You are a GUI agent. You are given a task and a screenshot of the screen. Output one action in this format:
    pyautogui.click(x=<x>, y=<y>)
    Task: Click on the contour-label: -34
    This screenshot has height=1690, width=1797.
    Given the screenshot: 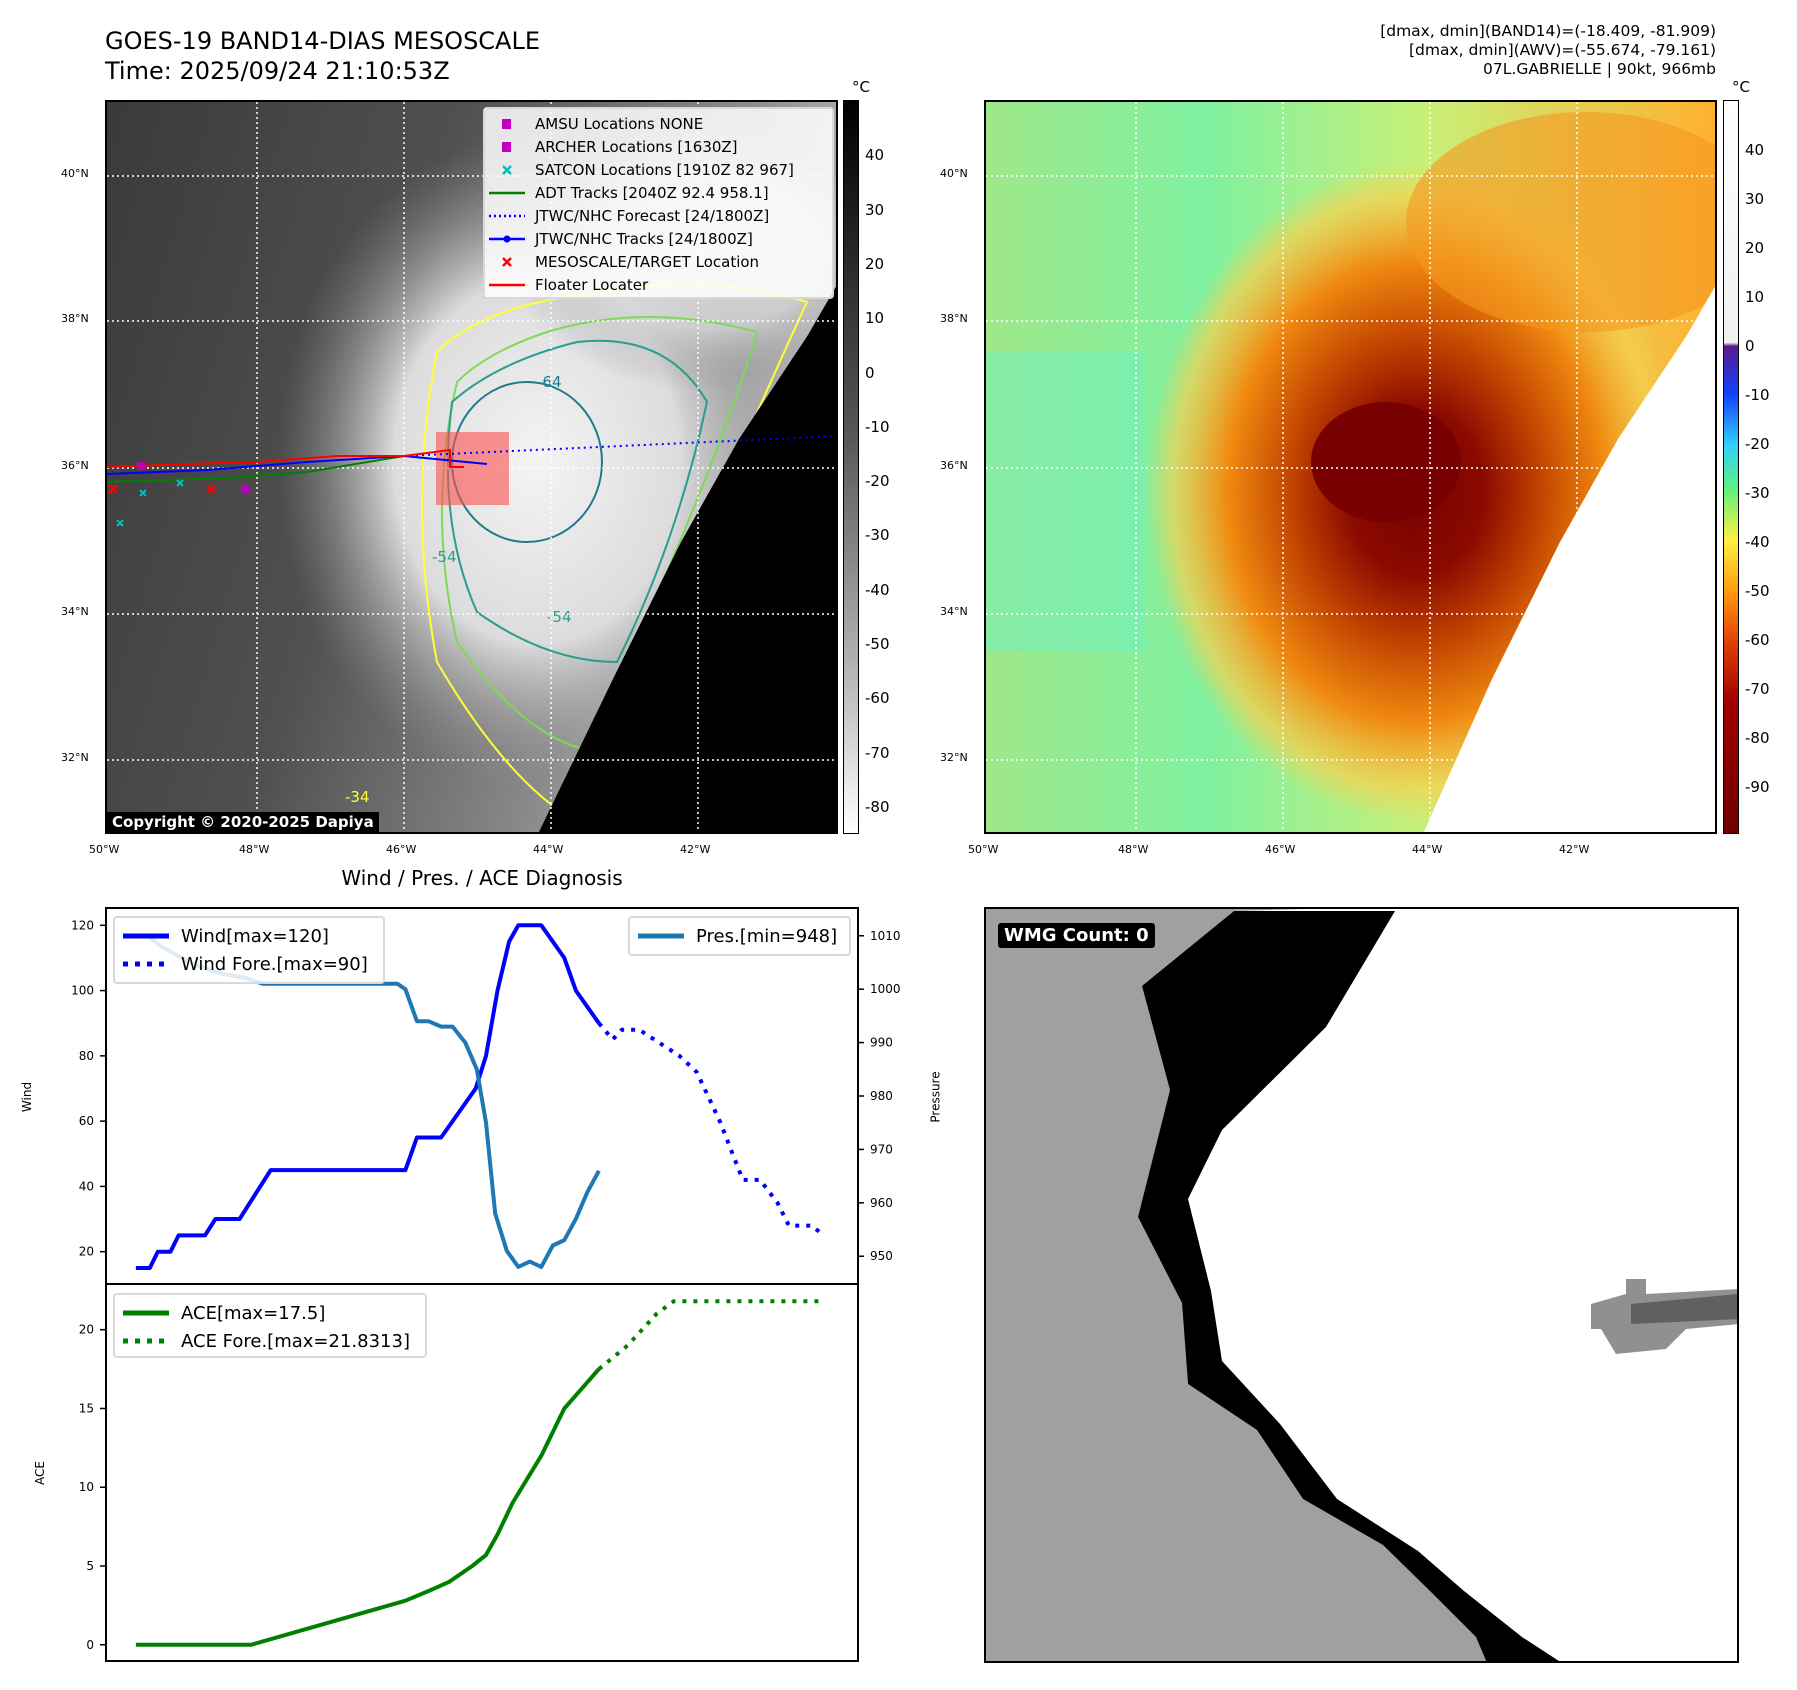 What is the action you would take?
    pyautogui.click(x=357, y=797)
    